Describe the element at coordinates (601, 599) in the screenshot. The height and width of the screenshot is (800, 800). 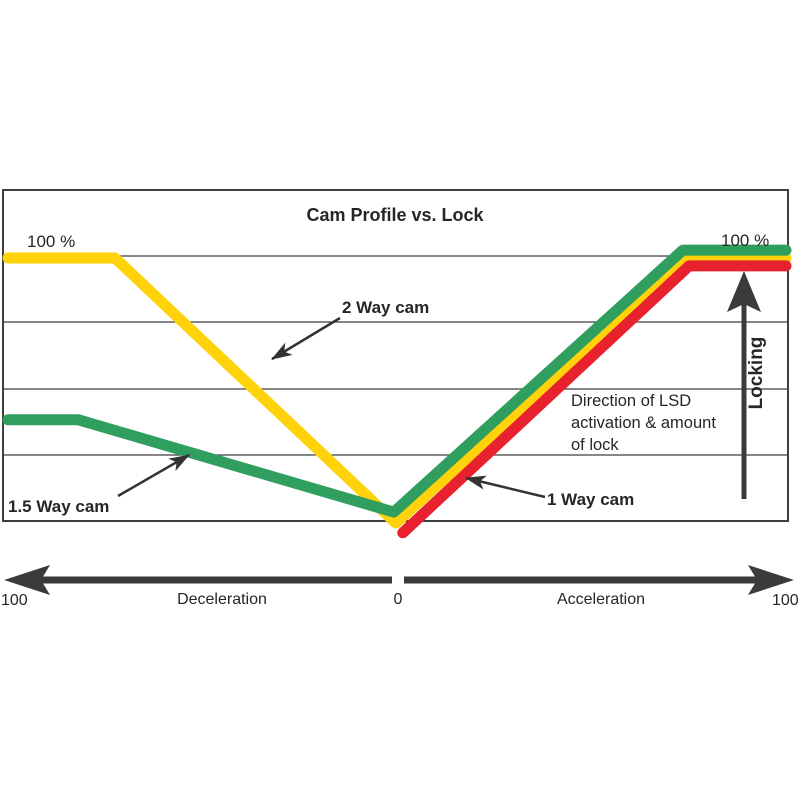
I see `axis-label-acceleration: Acceleration` at that location.